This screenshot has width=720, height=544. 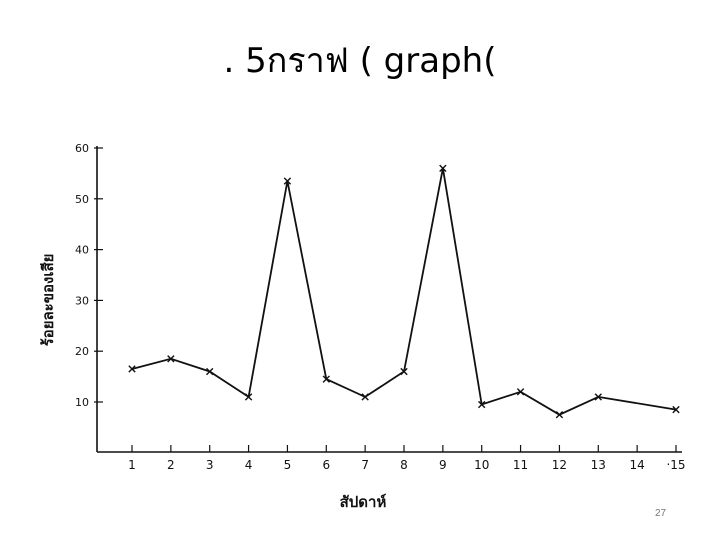 I want to click on y-tick-label: 20, so click(x=82, y=351).